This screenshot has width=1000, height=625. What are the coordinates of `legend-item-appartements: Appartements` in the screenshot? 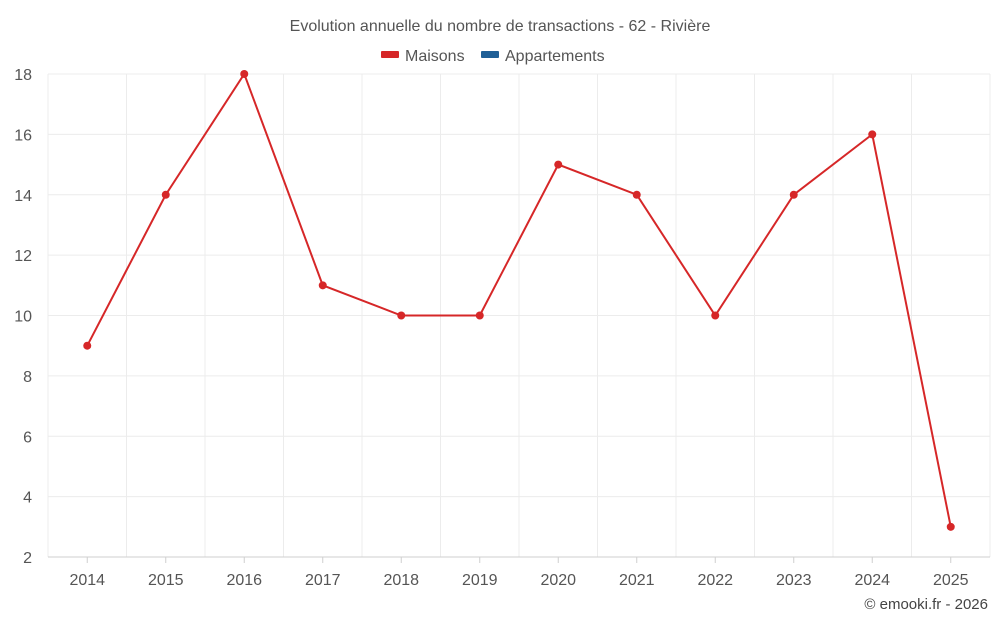 It's located at (543, 56).